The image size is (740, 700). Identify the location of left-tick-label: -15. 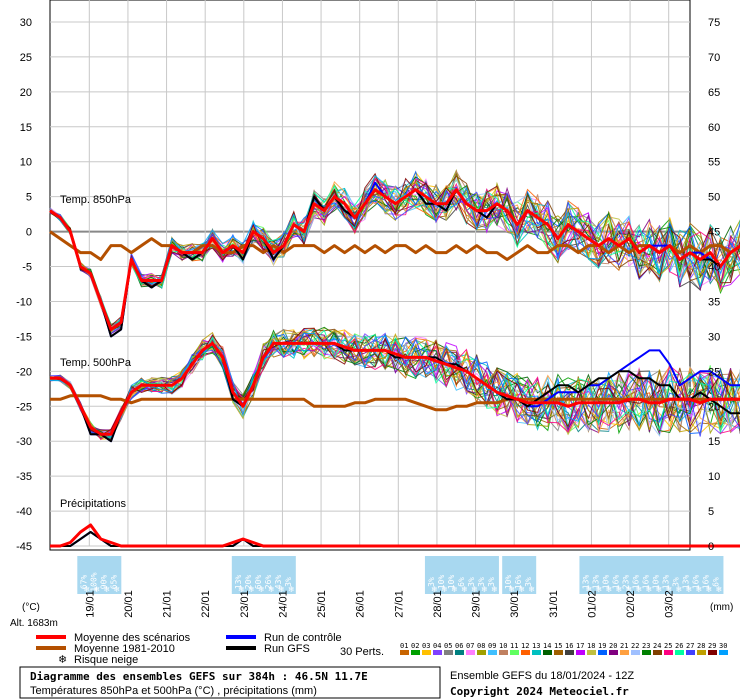
(24, 337).